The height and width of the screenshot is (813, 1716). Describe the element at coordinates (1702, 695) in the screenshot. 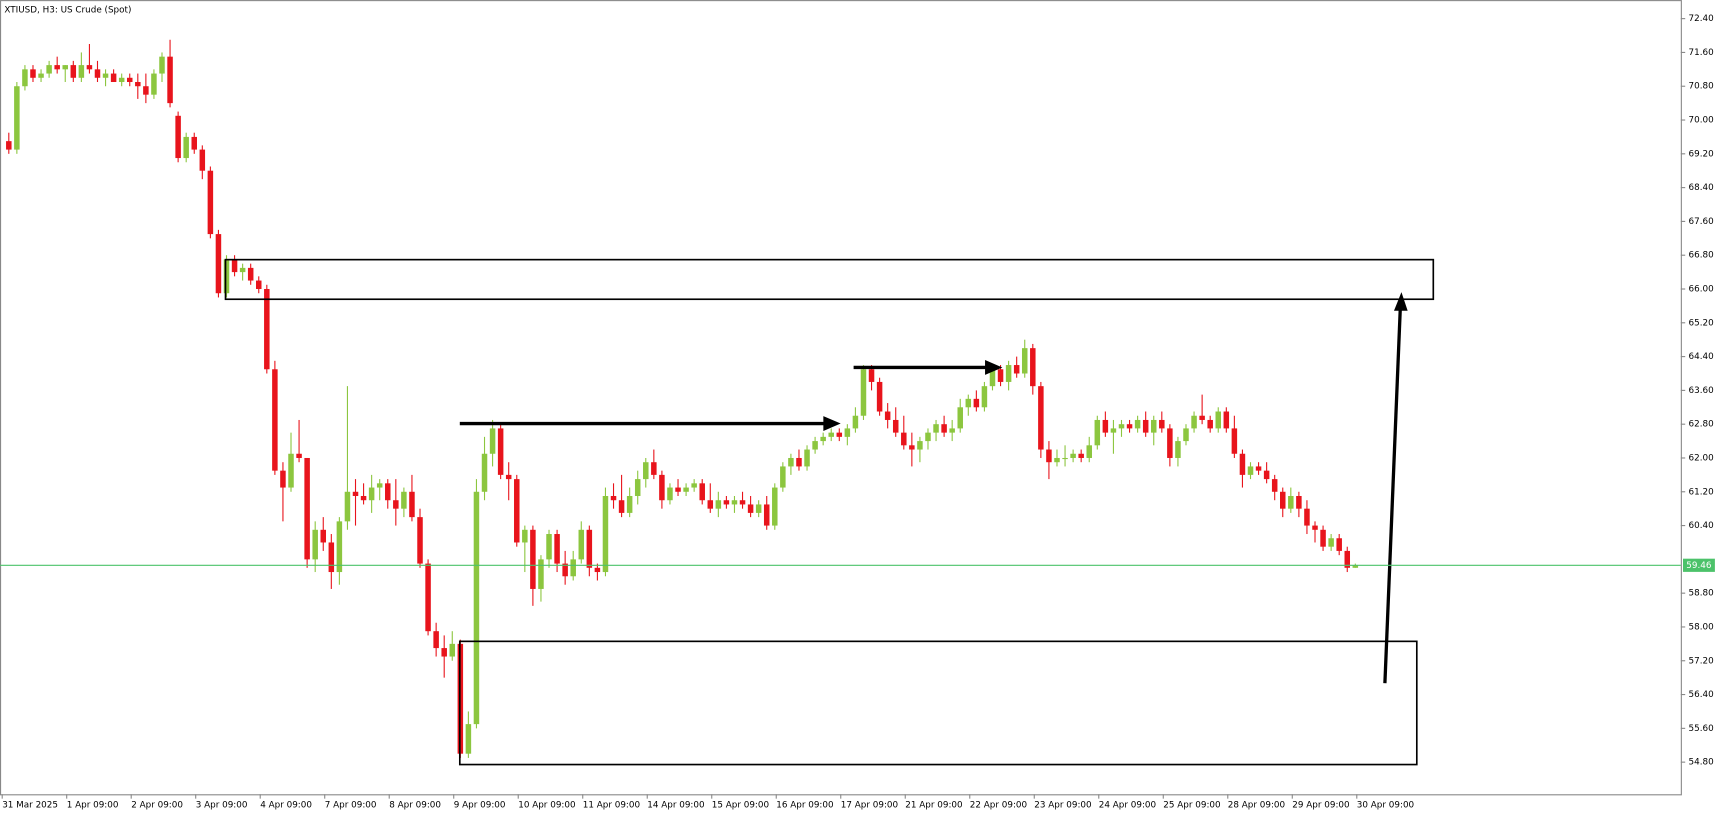

I see `y-tick-label: 56.40` at that location.